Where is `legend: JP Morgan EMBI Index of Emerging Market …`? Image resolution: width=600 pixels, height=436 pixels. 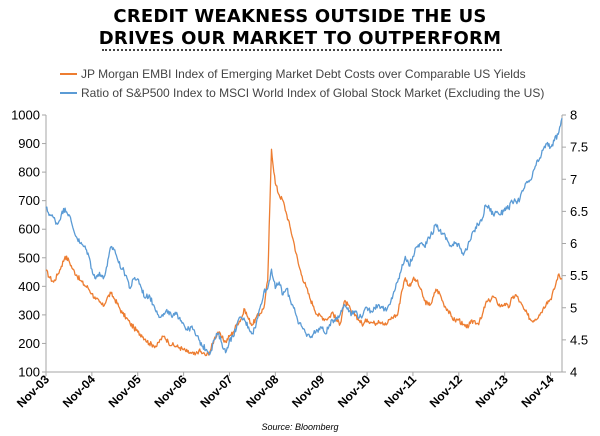 legend: JP Morgan EMBI Index of Emerging Market … is located at coordinates (302, 83).